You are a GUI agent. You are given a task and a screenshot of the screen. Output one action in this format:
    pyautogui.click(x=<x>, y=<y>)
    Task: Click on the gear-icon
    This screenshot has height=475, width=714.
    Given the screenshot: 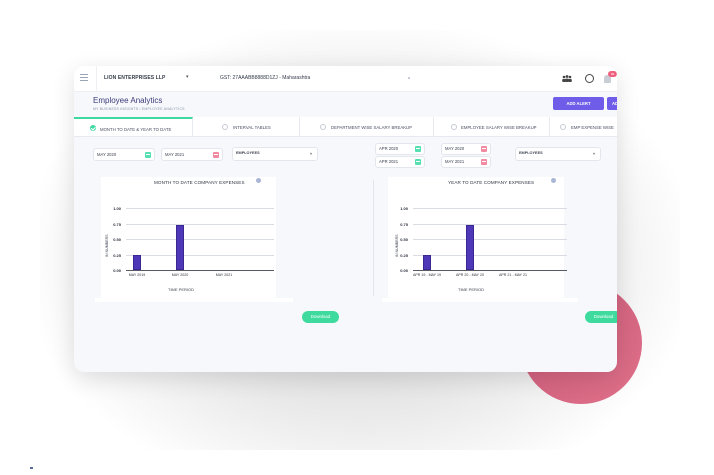 What is the action you would take?
    pyautogui.click(x=589, y=78)
    